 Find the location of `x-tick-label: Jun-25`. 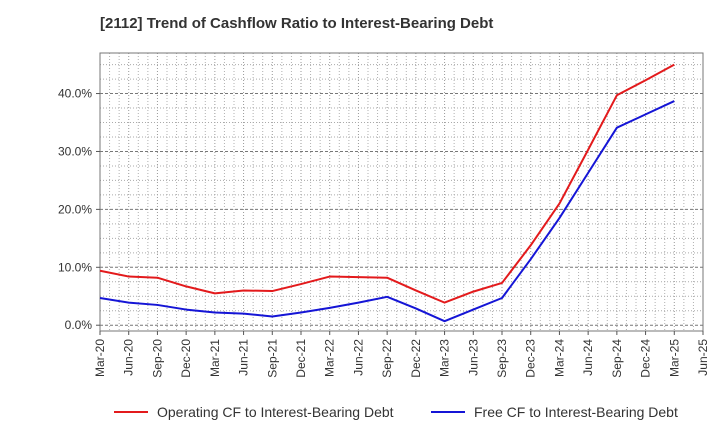

x-tick-label: Jun-25 is located at coordinates (703, 357).